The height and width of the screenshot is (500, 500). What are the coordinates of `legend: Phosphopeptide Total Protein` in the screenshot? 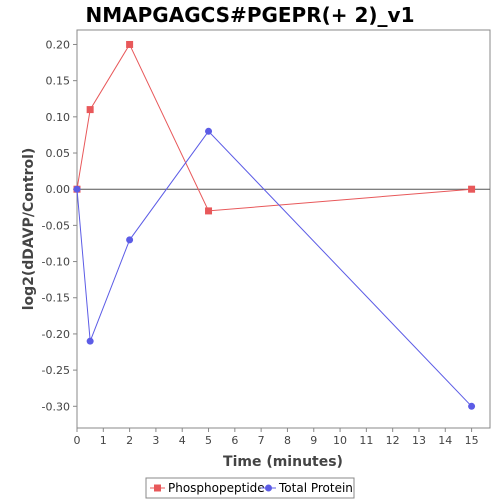 It's located at (250, 488).